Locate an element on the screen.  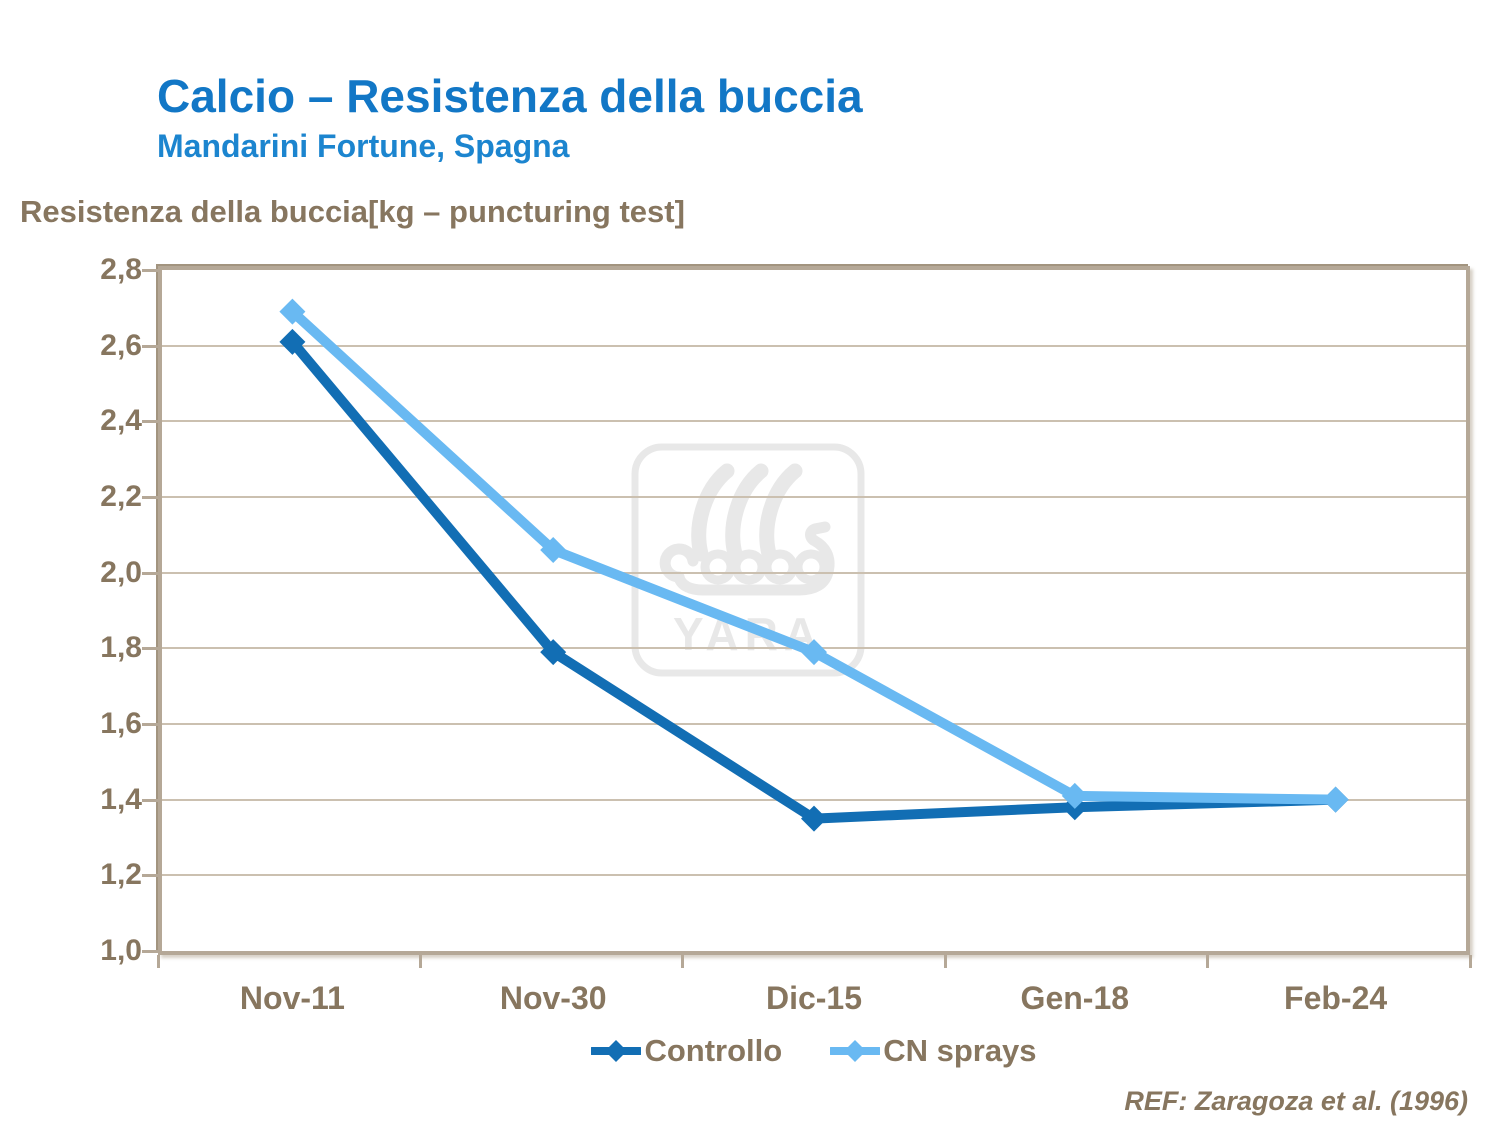
yara-ship-icon: YARA is located at coordinates (748, 560).